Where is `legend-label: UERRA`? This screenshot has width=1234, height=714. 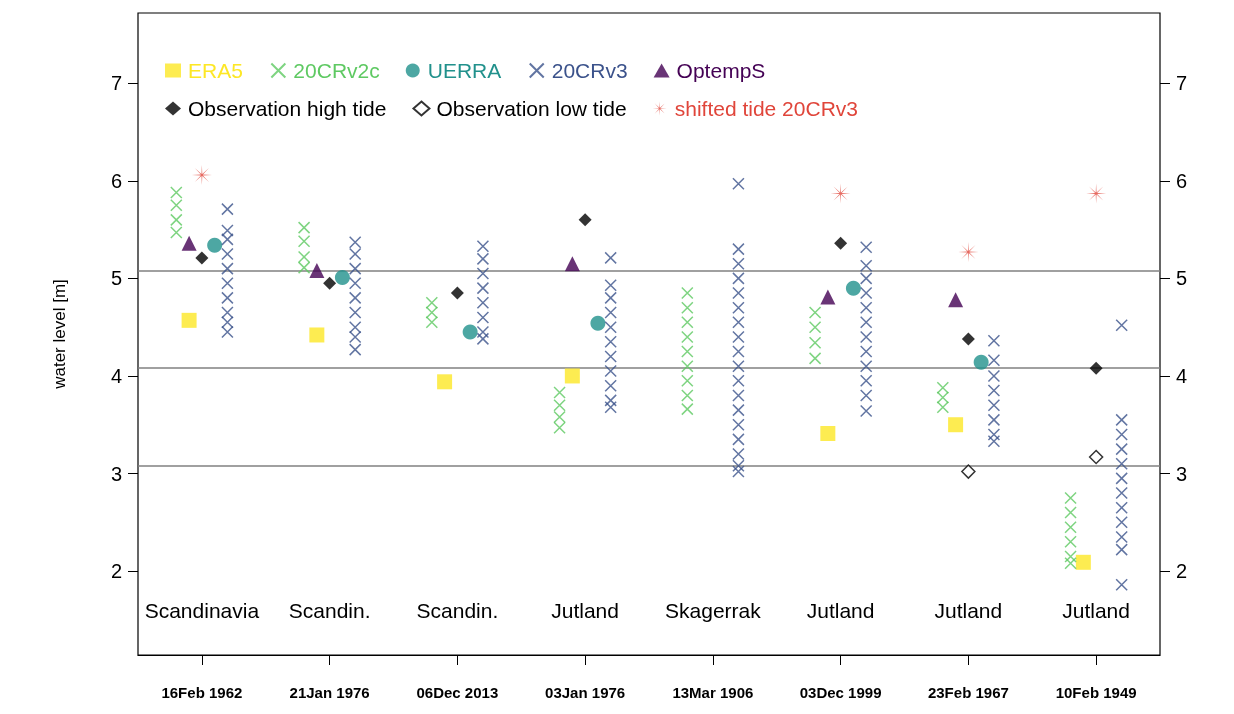
legend-label: UERRA is located at coordinates (464, 70).